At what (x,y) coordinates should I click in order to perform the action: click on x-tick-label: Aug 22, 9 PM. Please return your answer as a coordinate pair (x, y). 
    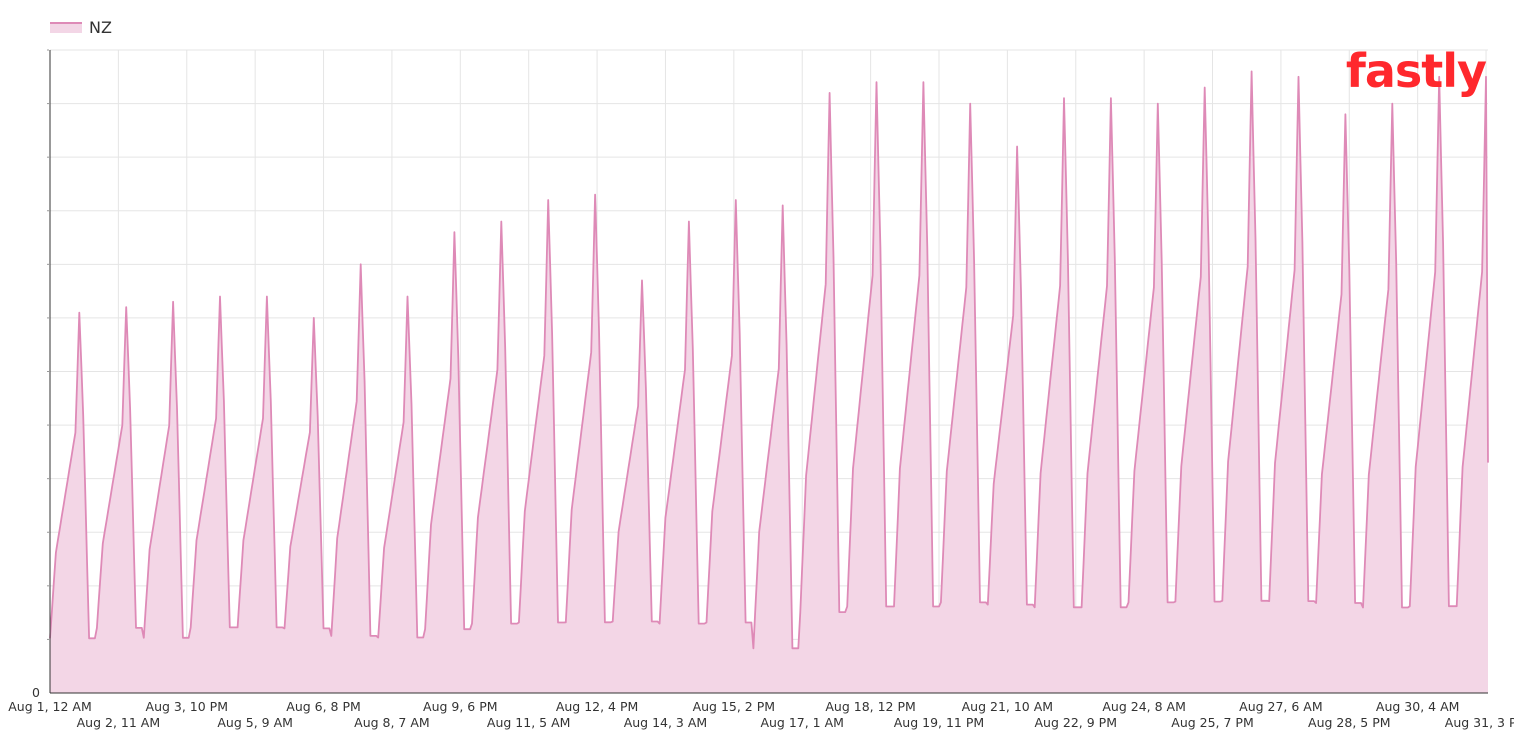
    Looking at the image, I should click on (1076, 722).